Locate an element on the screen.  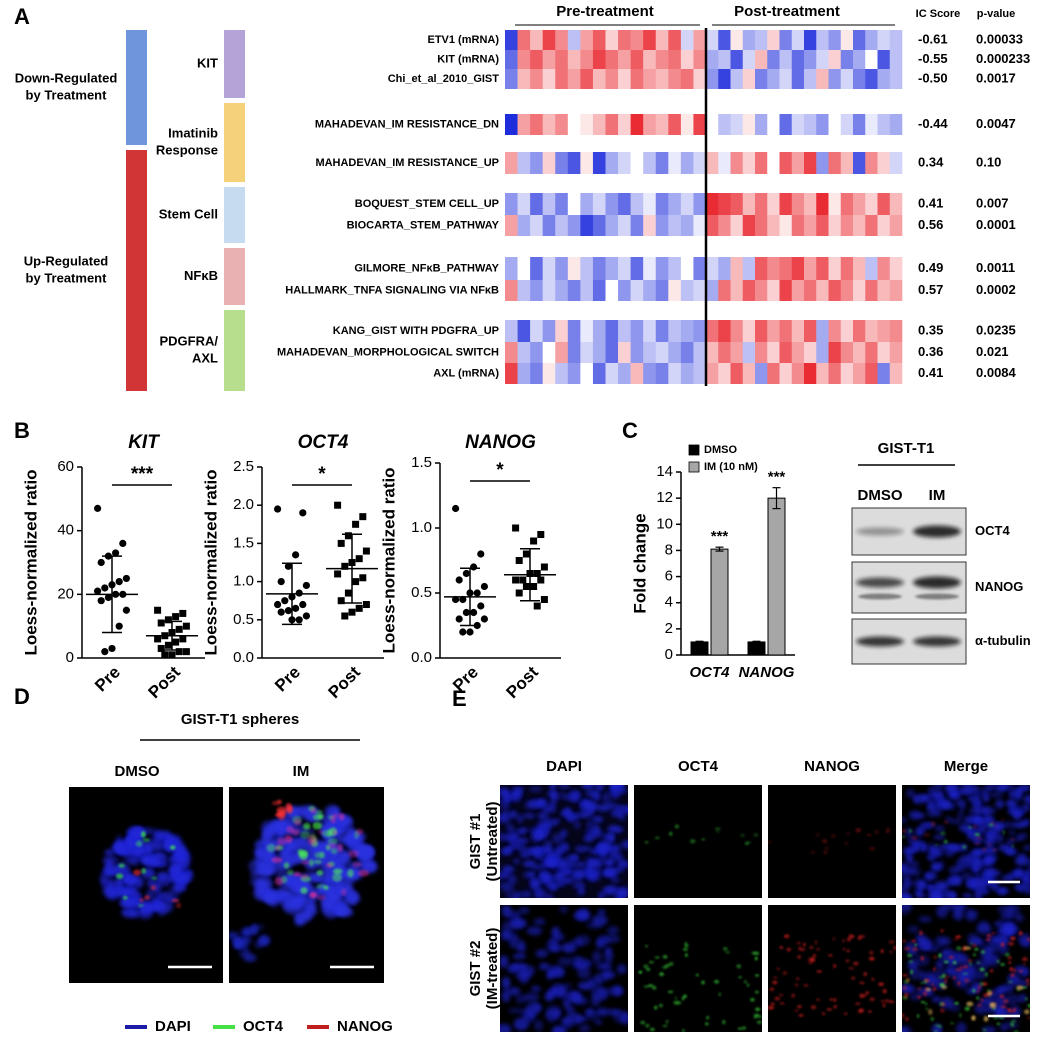
row-label: GILMORE_NFκB_PATHWAY is located at coordinates (426, 268).